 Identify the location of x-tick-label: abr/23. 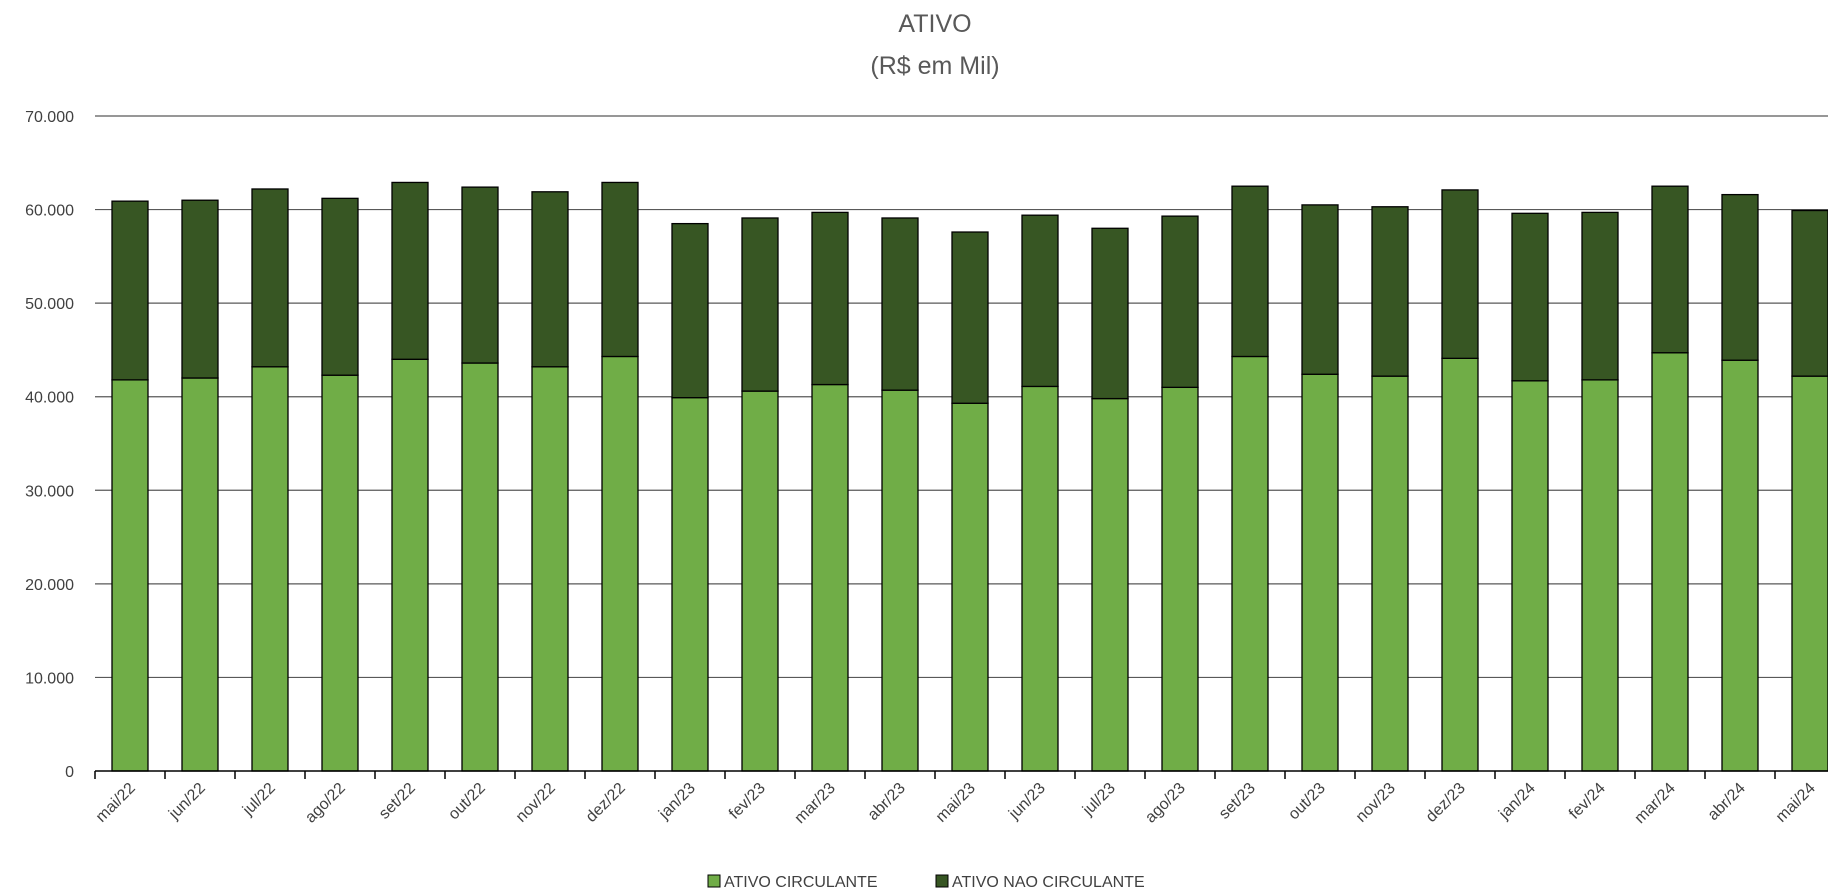
(887, 802).